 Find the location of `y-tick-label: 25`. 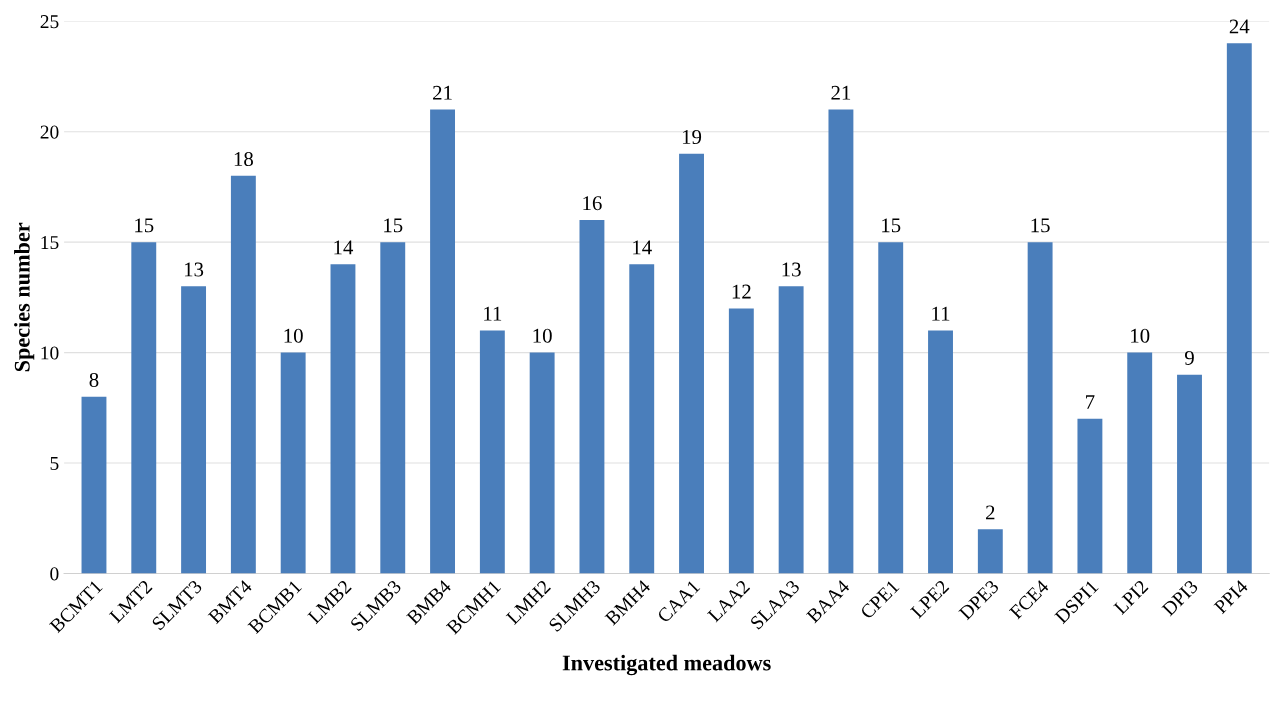

y-tick-label: 25 is located at coordinates (49, 22).